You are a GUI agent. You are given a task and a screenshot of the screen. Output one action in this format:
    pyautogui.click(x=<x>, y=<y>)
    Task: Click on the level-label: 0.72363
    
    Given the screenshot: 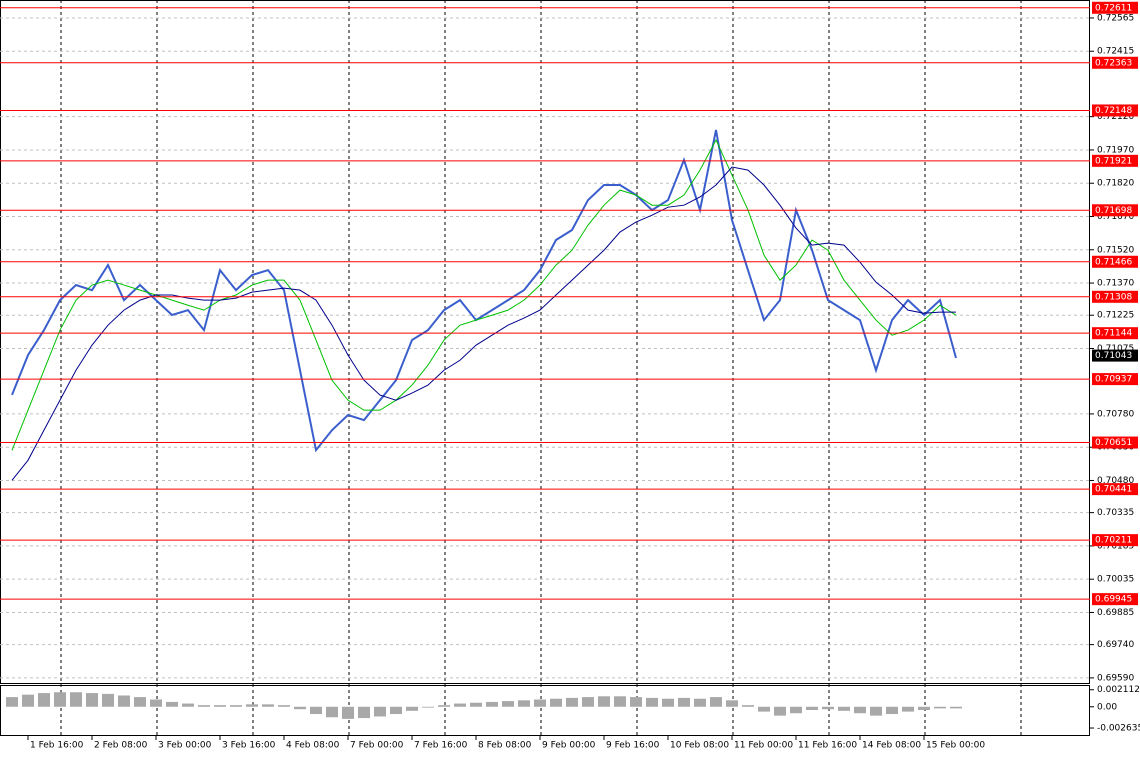 What is the action you would take?
    pyautogui.click(x=1113, y=63)
    